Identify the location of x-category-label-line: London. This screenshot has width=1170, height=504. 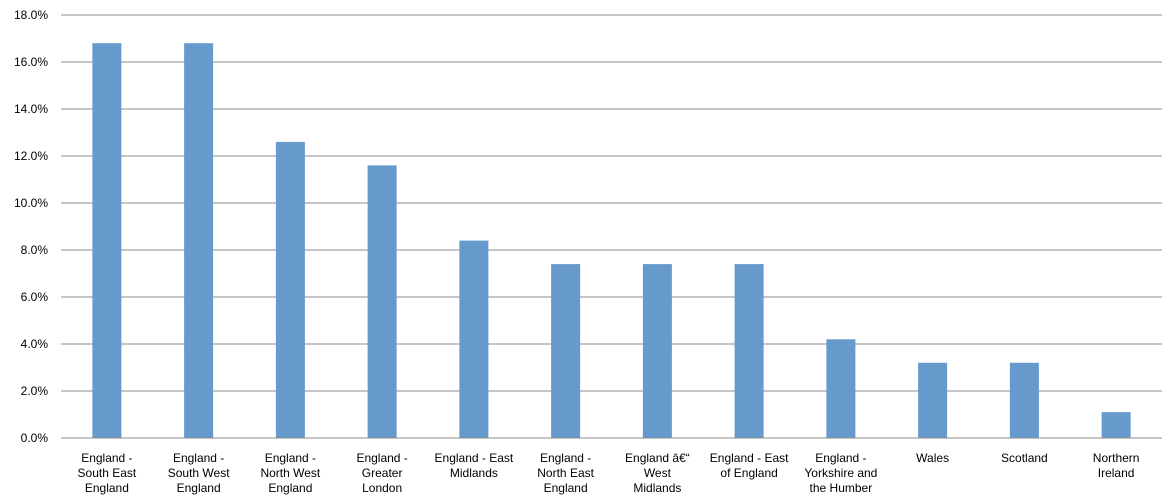
(382, 488).